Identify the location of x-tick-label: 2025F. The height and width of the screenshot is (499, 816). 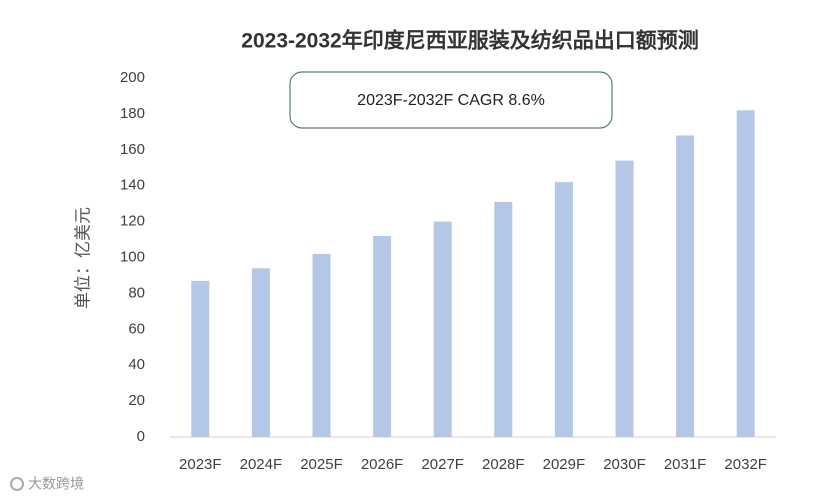
(321, 464).